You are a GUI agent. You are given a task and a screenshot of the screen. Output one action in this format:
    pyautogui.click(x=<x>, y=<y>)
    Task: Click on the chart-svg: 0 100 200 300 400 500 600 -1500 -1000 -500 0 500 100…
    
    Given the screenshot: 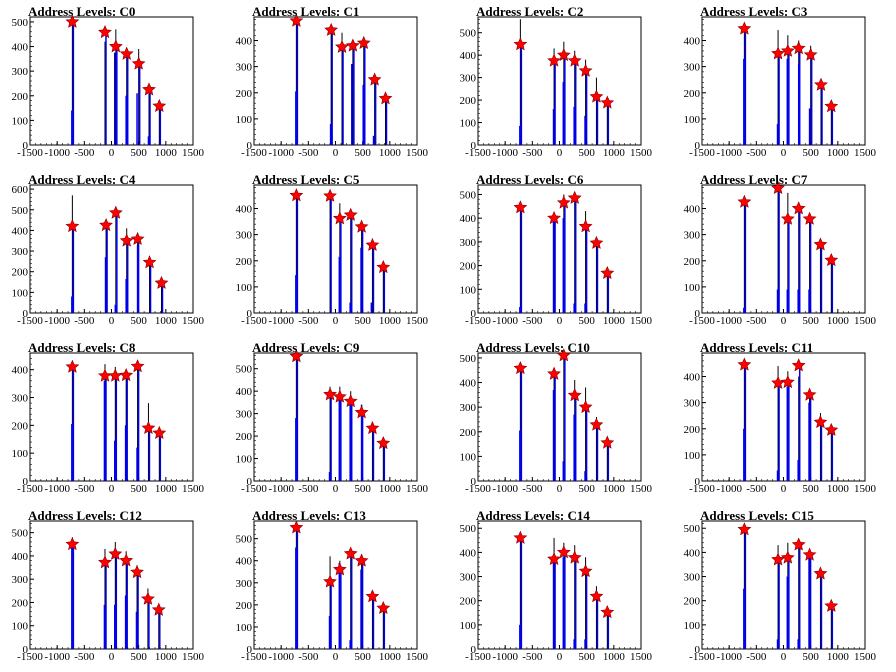 What is the action you would take?
    pyautogui.click(x=108, y=255)
    